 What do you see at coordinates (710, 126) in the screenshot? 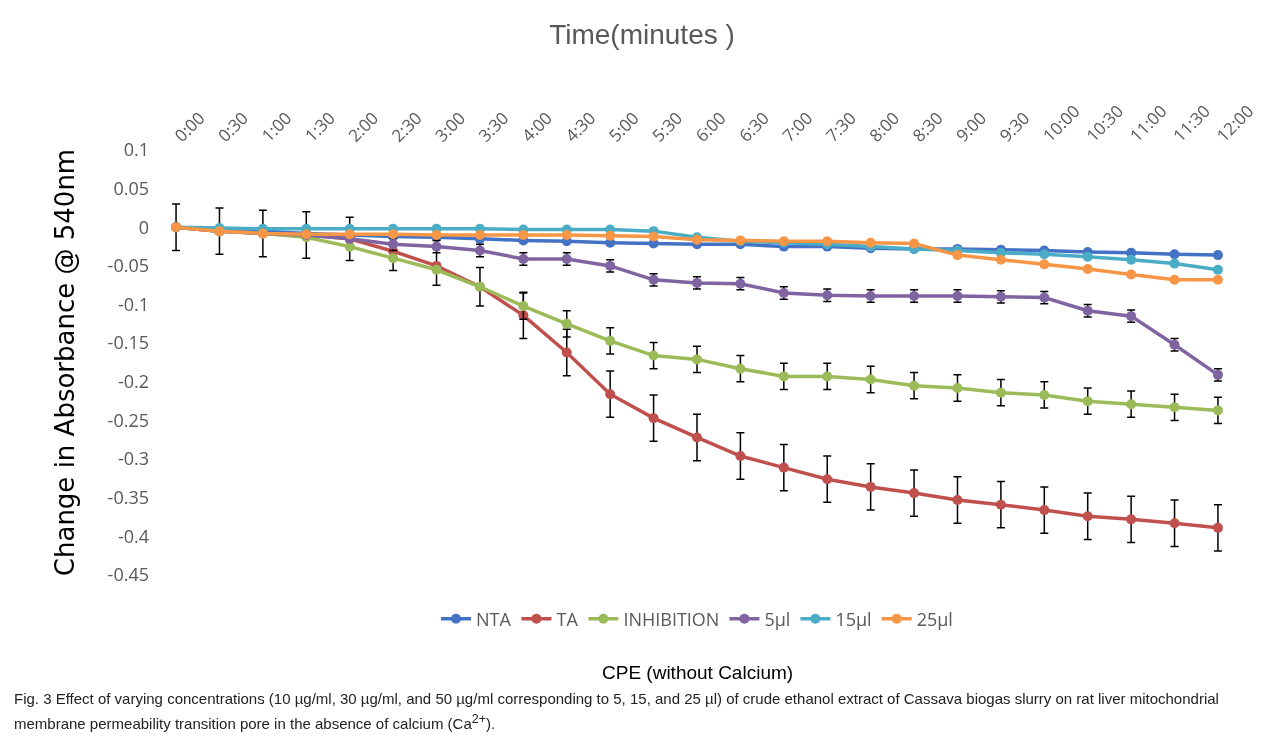
I see `x-tick-label: 6:00` at bounding box center [710, 126].